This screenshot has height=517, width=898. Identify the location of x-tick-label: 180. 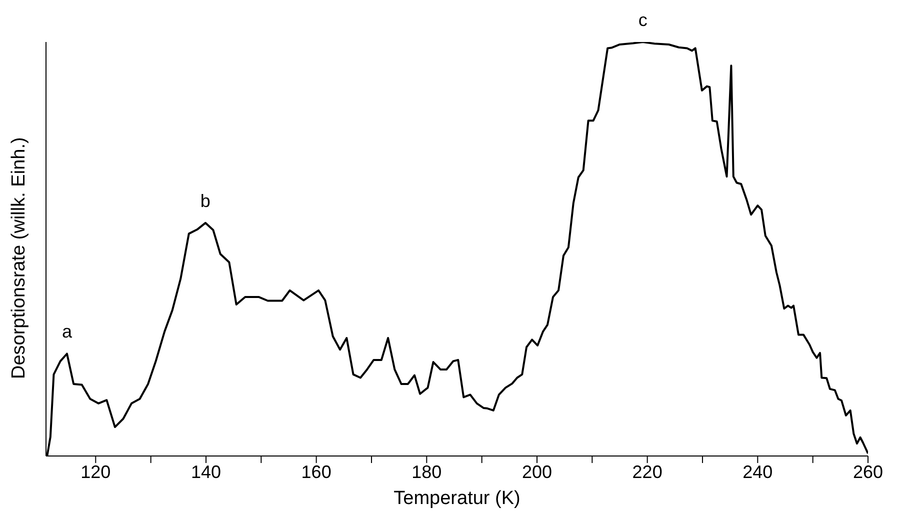
(427, 472).